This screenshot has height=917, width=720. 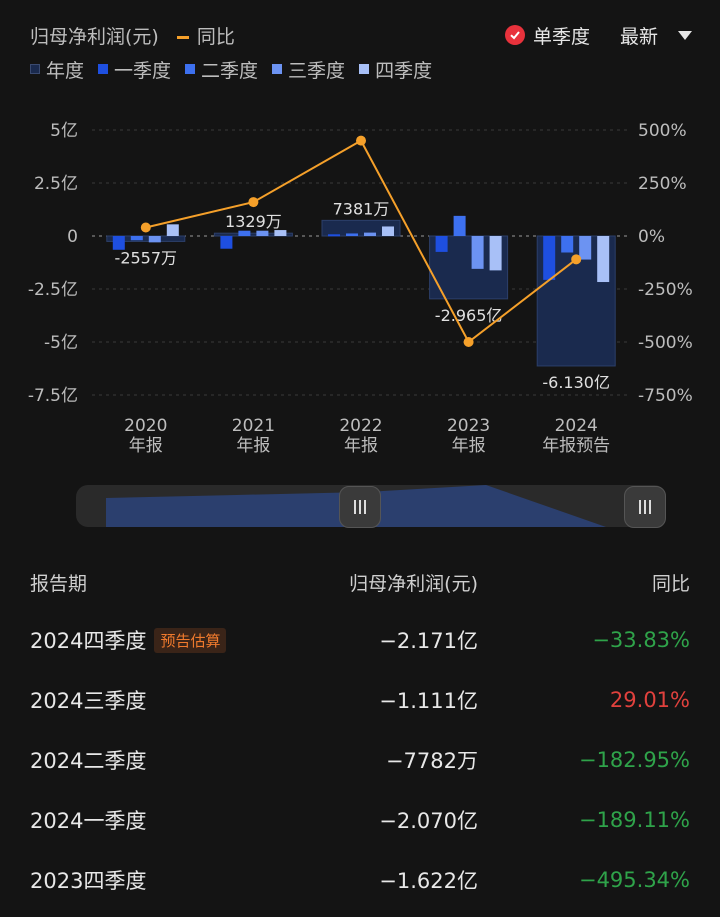 I want to click on row-period: 2024三季度, so click(x=88, y=700).